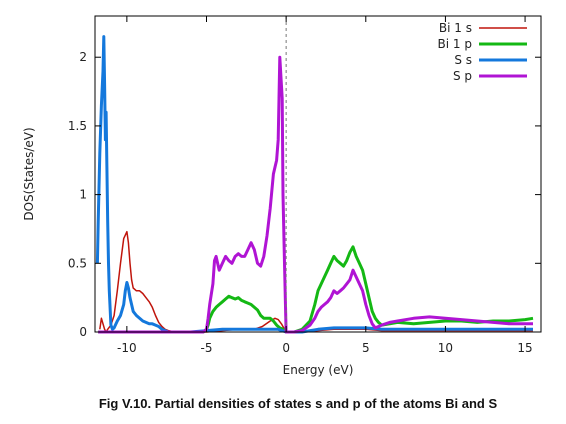 This screenshot has height=424, width=566. Describe the element at coordinates (455, 44) in the screenshot. I see `legend-label: Bi 1 p` at that location.